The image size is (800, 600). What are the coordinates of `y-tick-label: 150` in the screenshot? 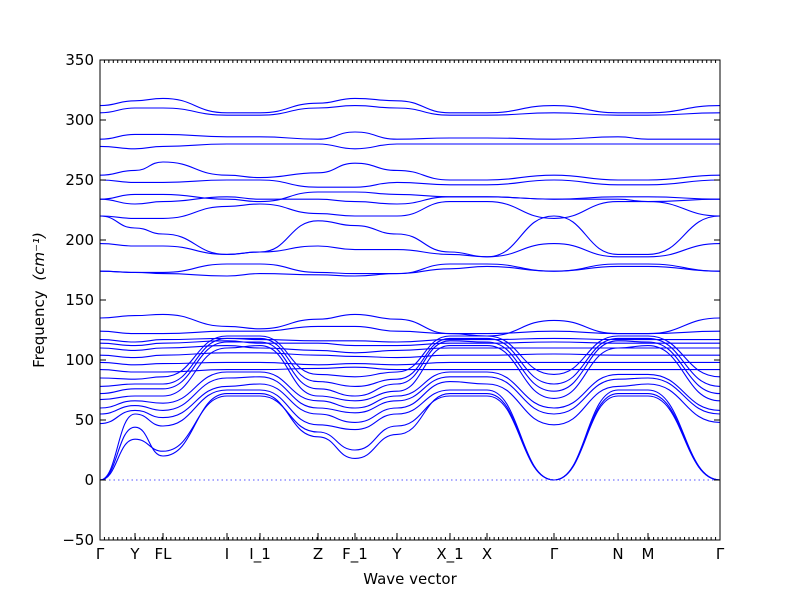 It's located at (79, 300).